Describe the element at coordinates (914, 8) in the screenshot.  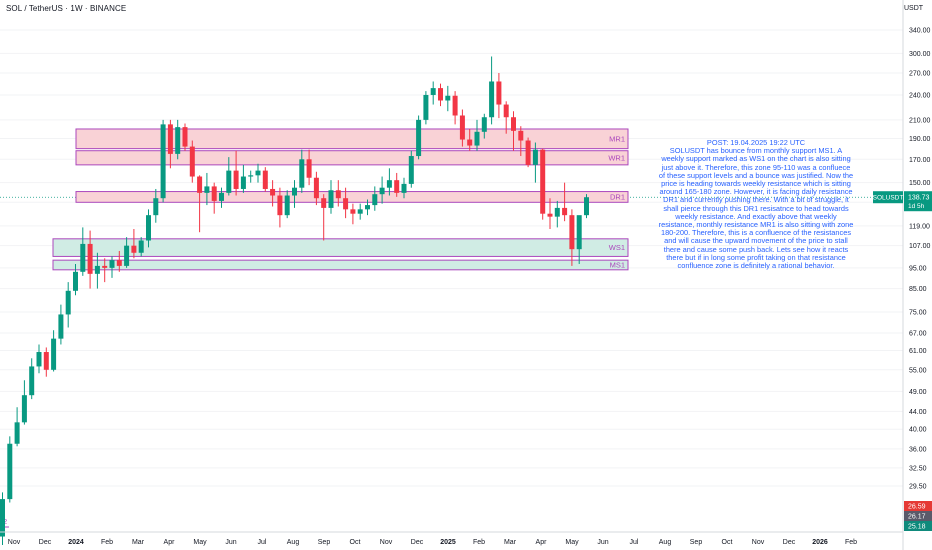
I see `currency-label: USDT` at that location.